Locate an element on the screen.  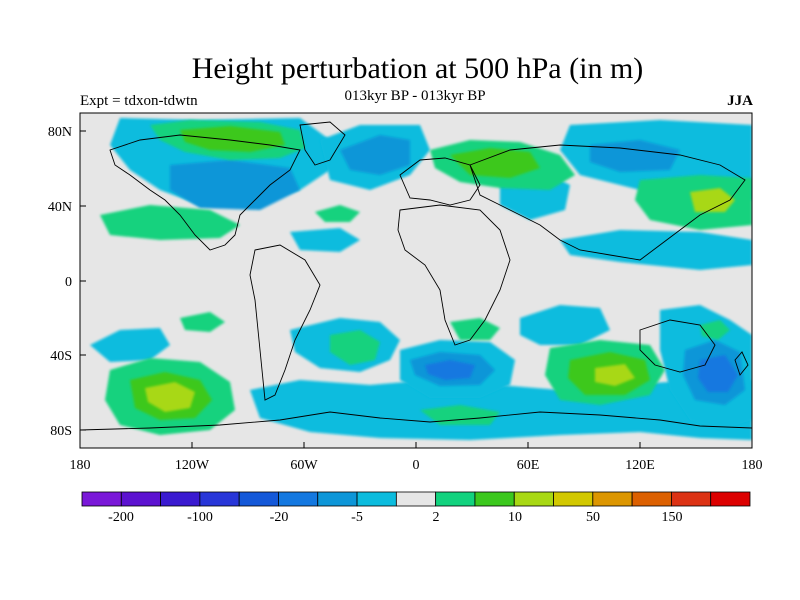
greenland-outline is located at coordinates (322, 143).